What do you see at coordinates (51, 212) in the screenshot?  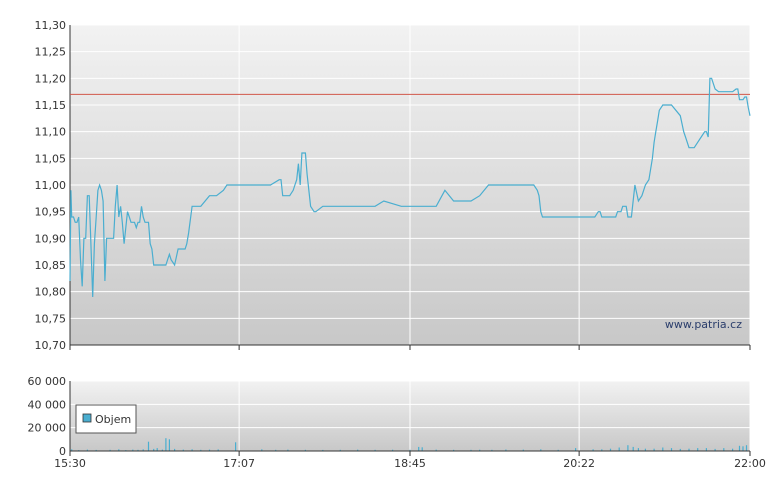 I see `price-y-tick-label: 10,95` at bounding box center [51, 212].